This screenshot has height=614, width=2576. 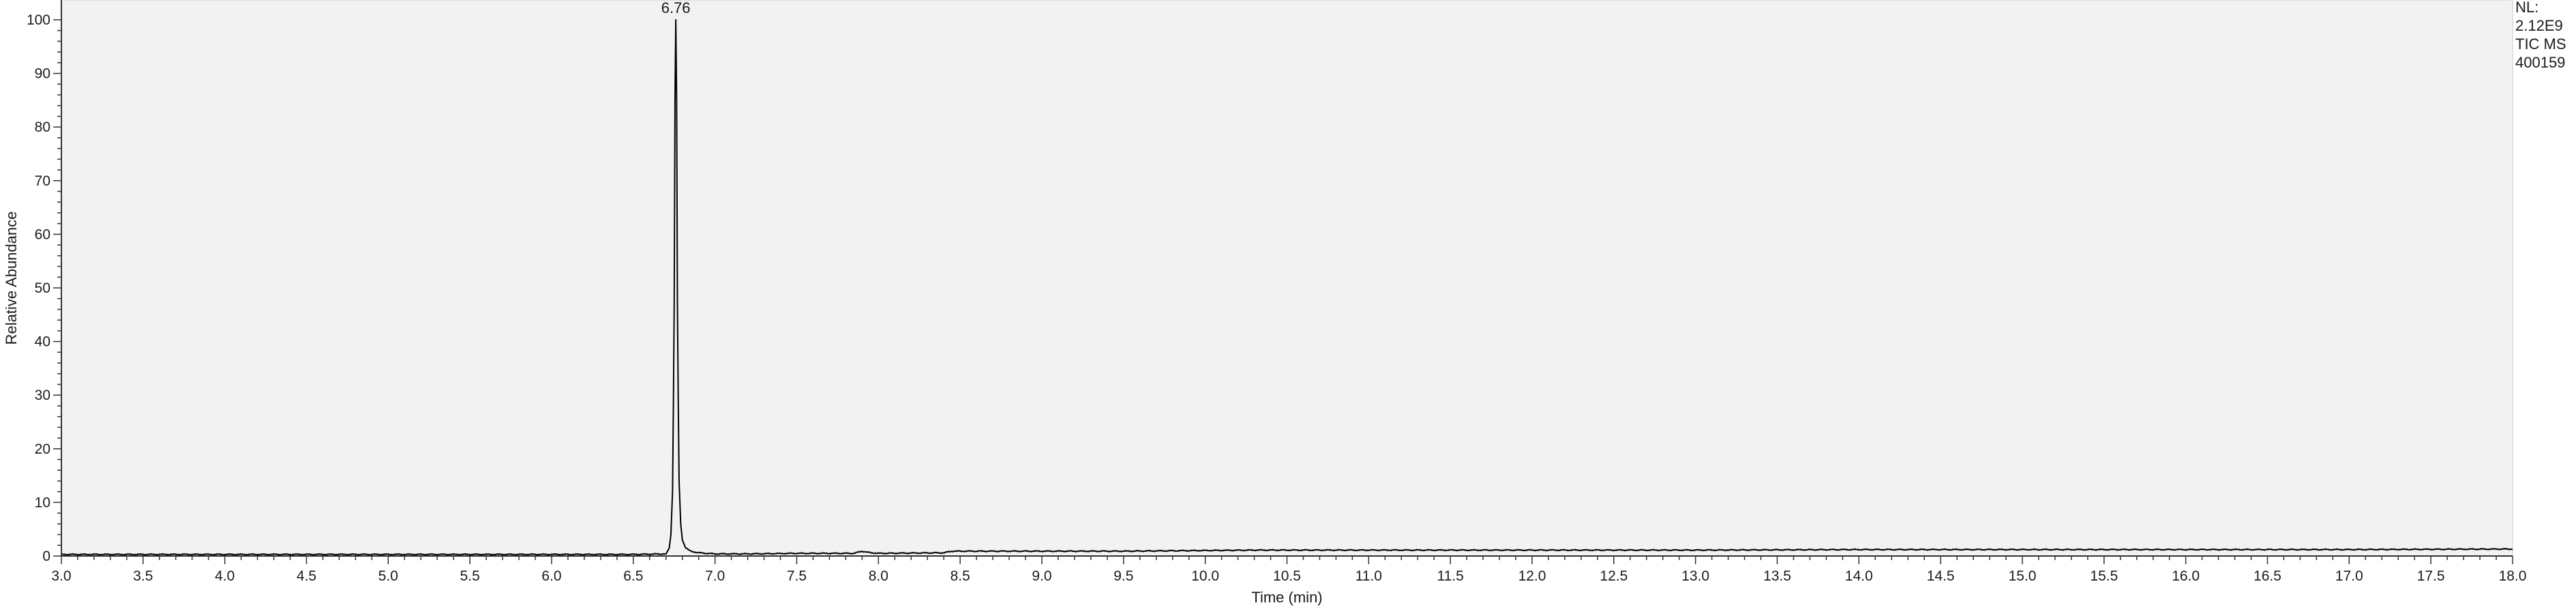 I want to click on y-tick-label: 100, so click(x=38, y=20).